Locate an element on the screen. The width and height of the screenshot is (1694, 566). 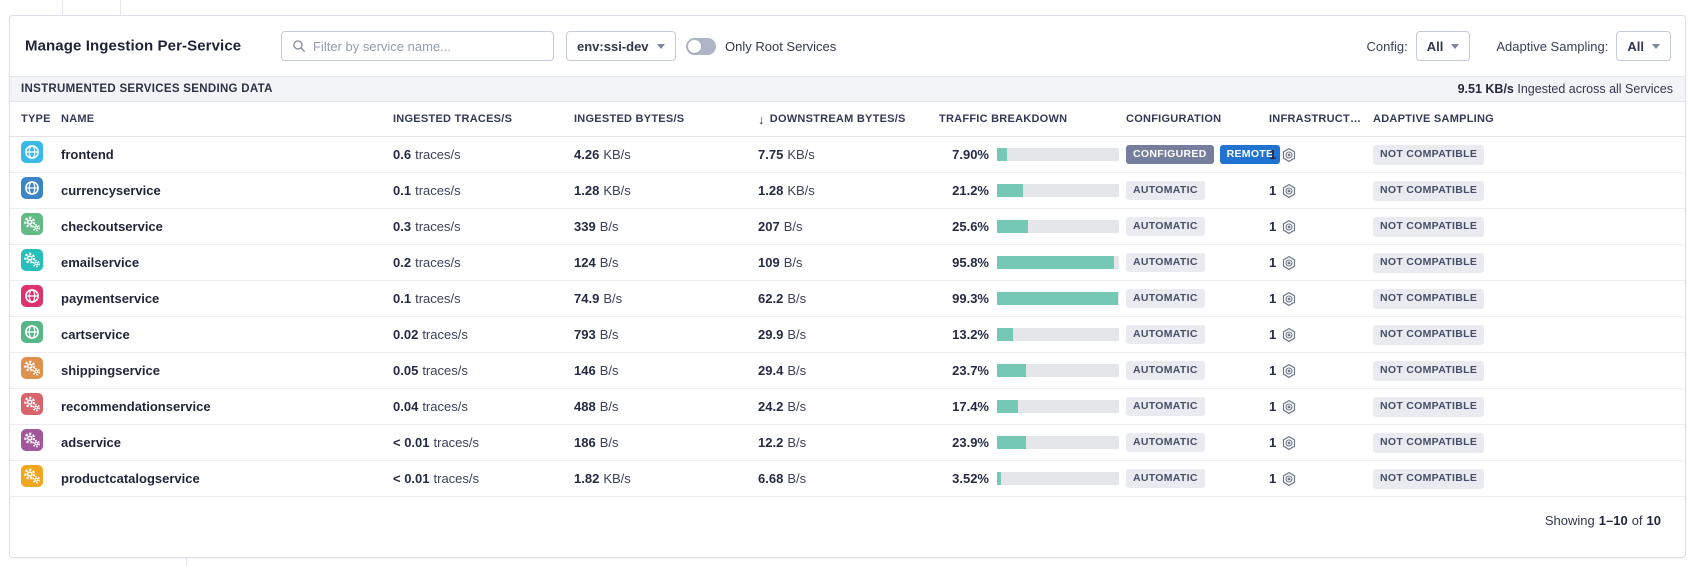
adaptive-sampling-filter-label: Adaptive Sampling: is located at coordinates (1552, 46).